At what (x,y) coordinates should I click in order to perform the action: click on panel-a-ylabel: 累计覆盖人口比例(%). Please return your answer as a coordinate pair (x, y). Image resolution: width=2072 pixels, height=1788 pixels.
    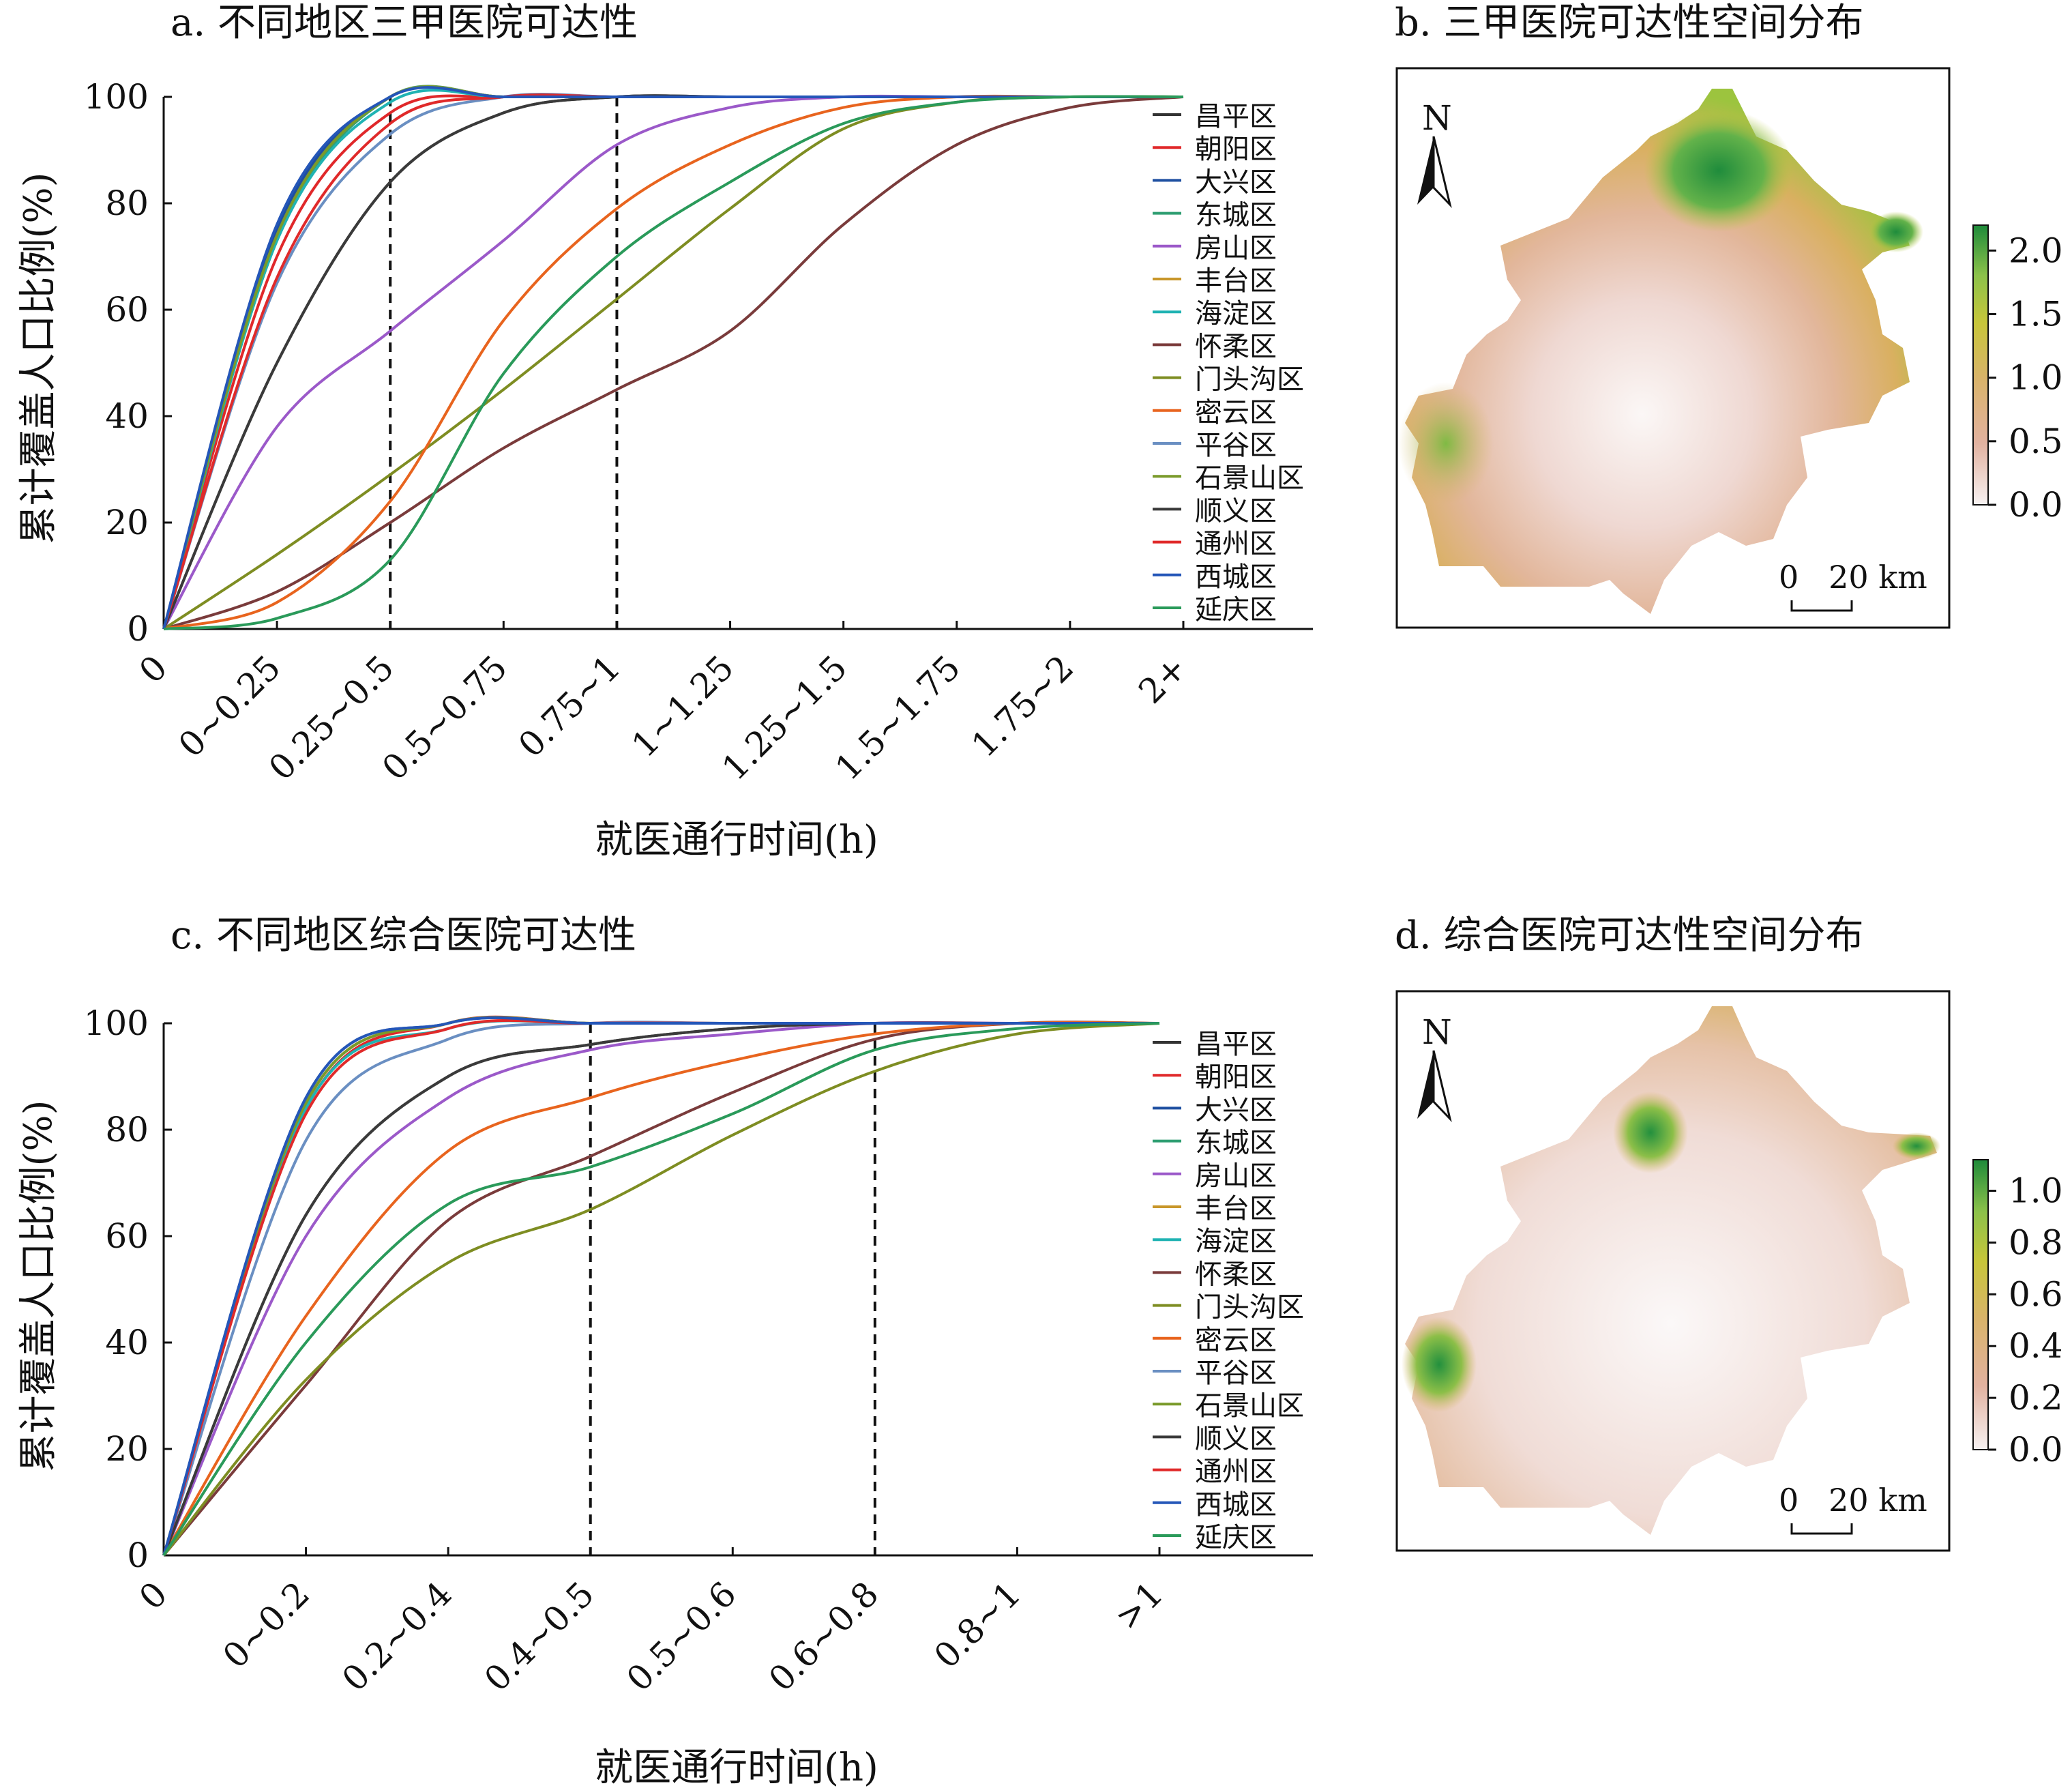
    Looking at the image, I should click on (38, 358).